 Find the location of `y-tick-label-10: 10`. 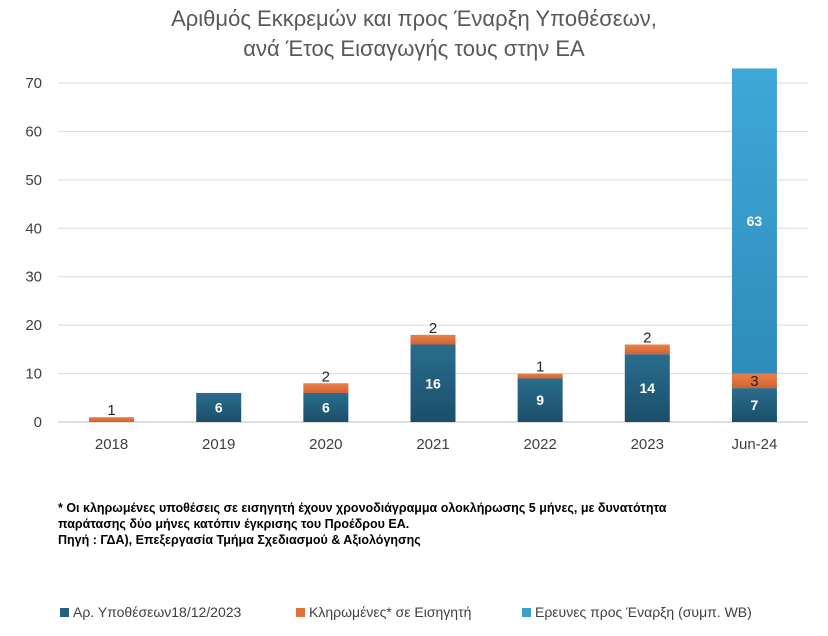

y-tick-label-10: 10 is located at coordinates (33, 374).